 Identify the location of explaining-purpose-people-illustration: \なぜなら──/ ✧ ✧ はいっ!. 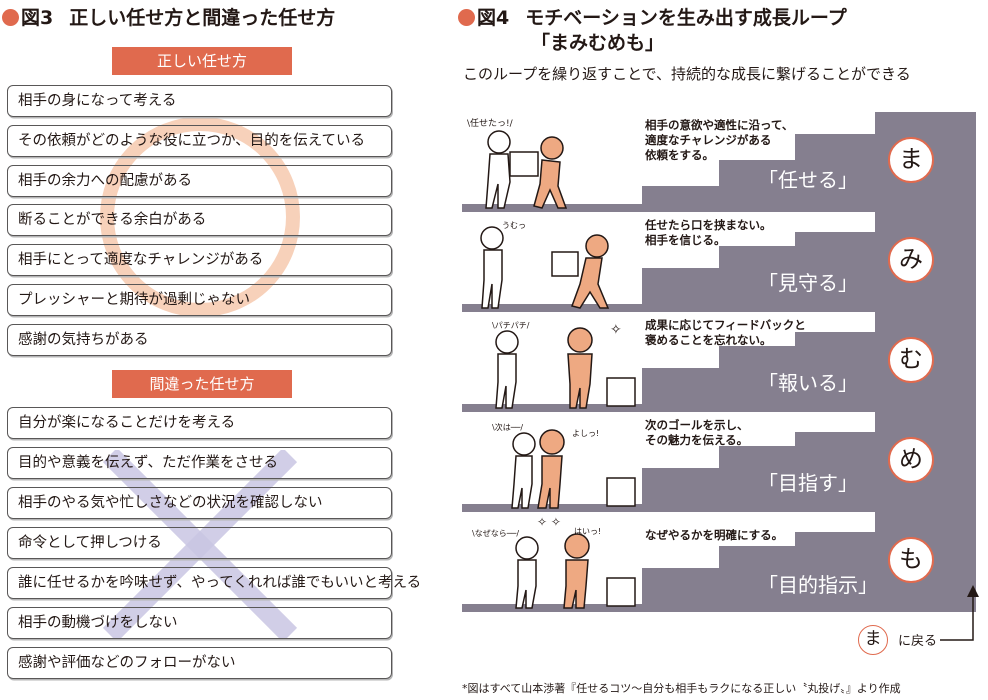
(554, 562).